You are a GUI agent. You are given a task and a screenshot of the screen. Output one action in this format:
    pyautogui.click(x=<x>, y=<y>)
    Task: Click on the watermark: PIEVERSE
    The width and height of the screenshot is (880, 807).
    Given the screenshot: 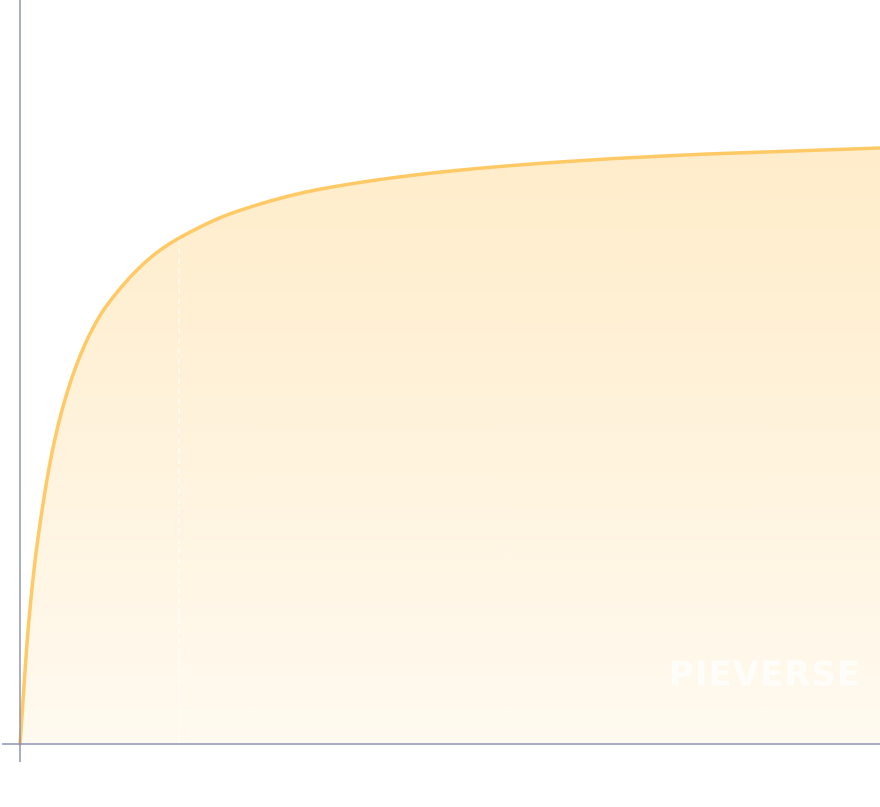 What is the action you would take?
    pyautogui.click(x=765, y=675)
    